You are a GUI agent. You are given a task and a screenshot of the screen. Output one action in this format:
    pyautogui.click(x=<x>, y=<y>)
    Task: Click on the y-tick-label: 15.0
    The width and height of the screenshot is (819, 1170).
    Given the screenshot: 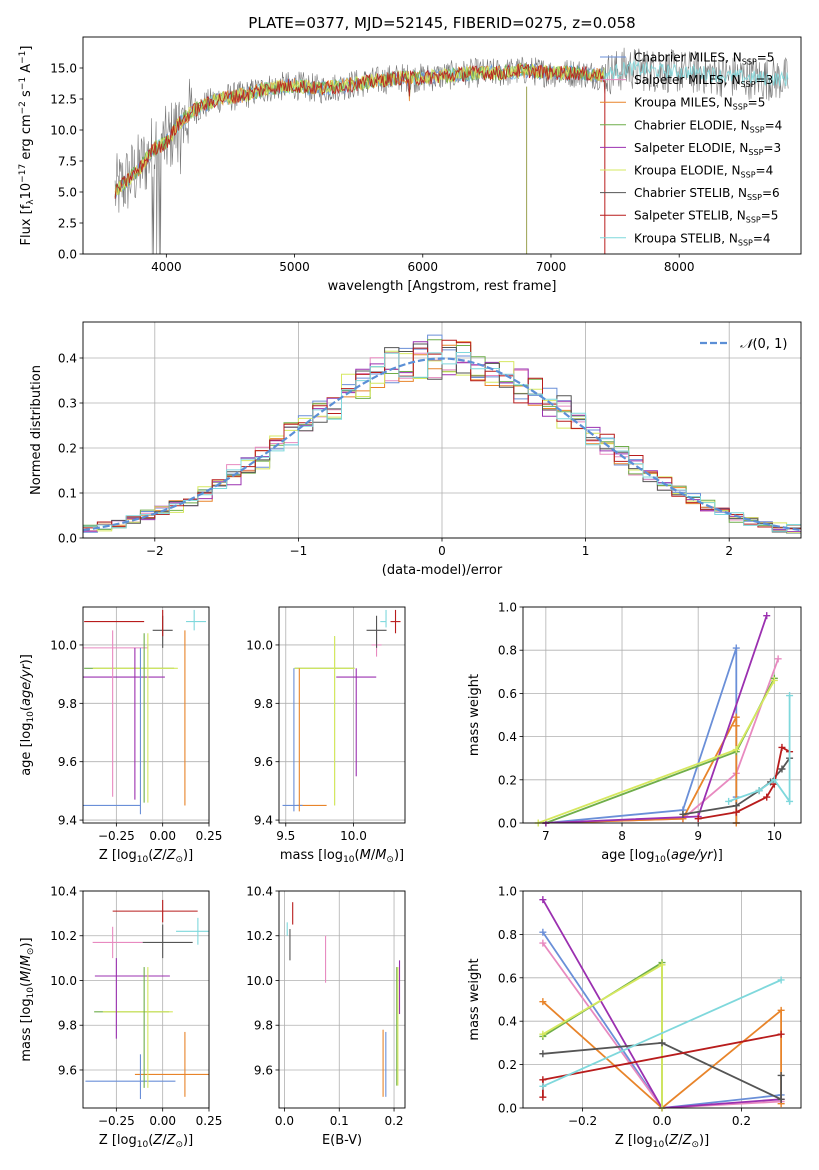 What is the action you would take?
    pyautogui.click(x=63, y=69)
    